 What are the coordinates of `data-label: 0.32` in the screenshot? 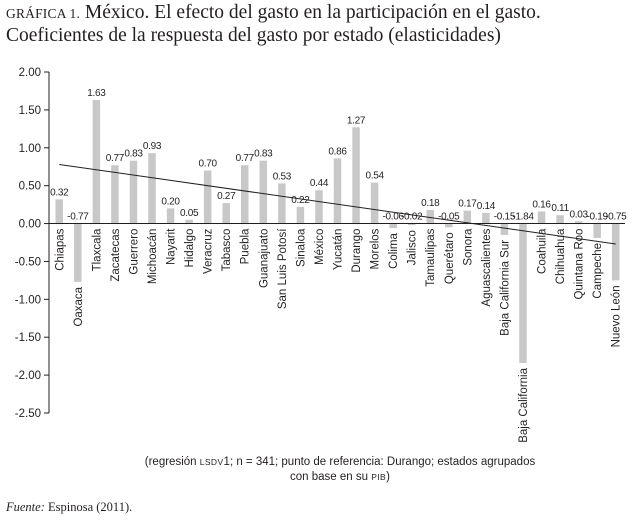 It's located at (59, 192).